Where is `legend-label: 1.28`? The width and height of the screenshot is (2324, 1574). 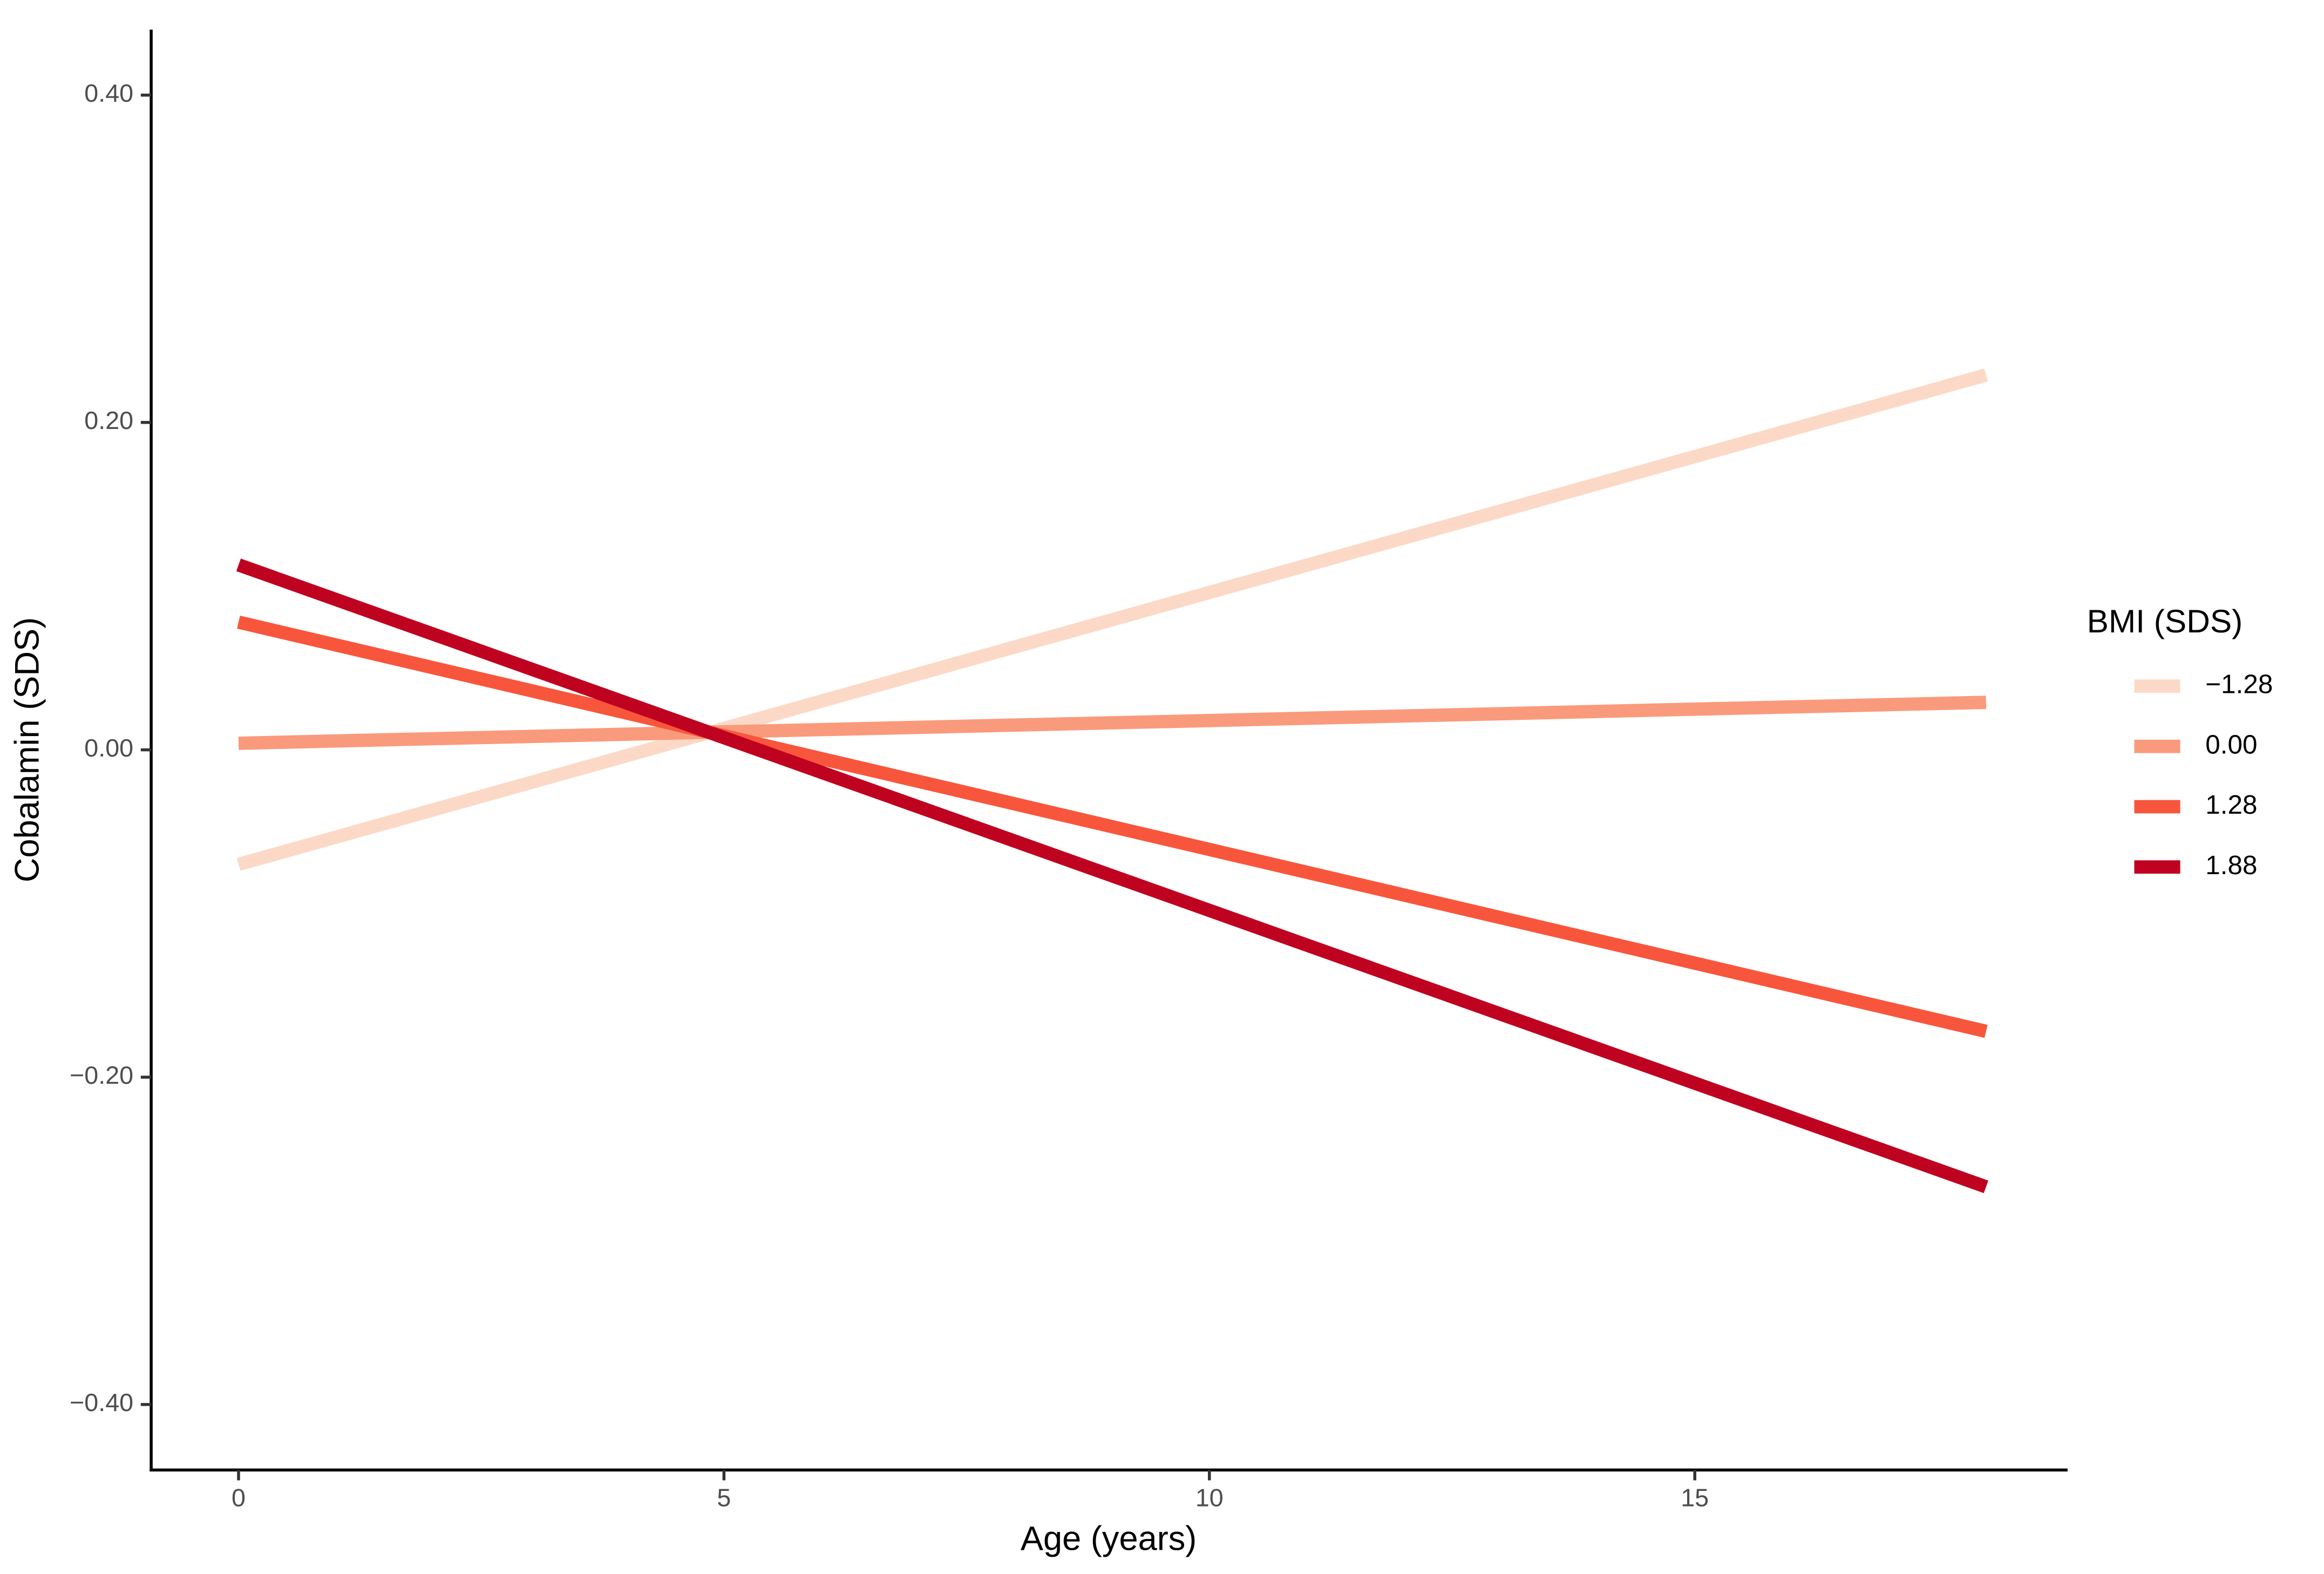
legend-label: 1.28 is located at coordinates (2231, 805).